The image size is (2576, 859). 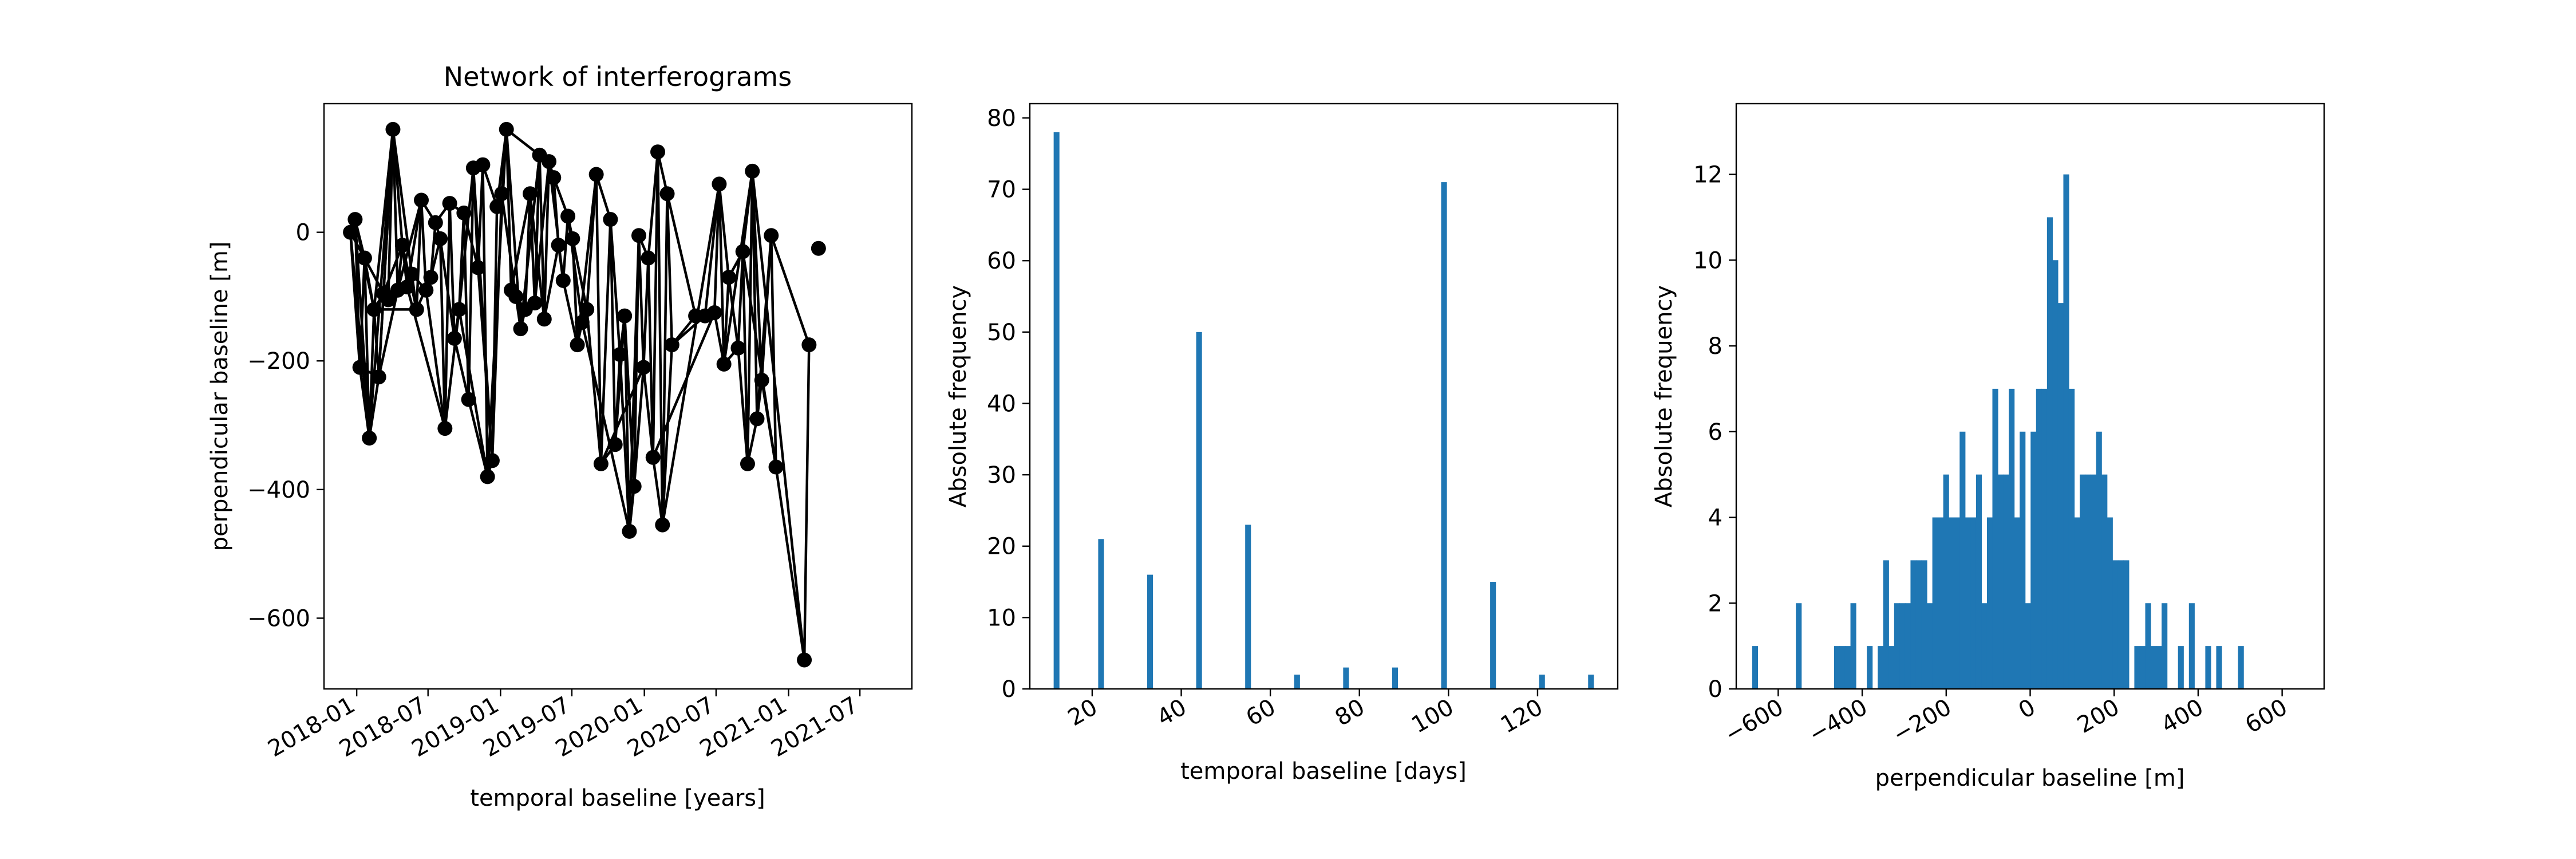 I want to click on y-tick-label: 2, so click(x=1715, y=603).